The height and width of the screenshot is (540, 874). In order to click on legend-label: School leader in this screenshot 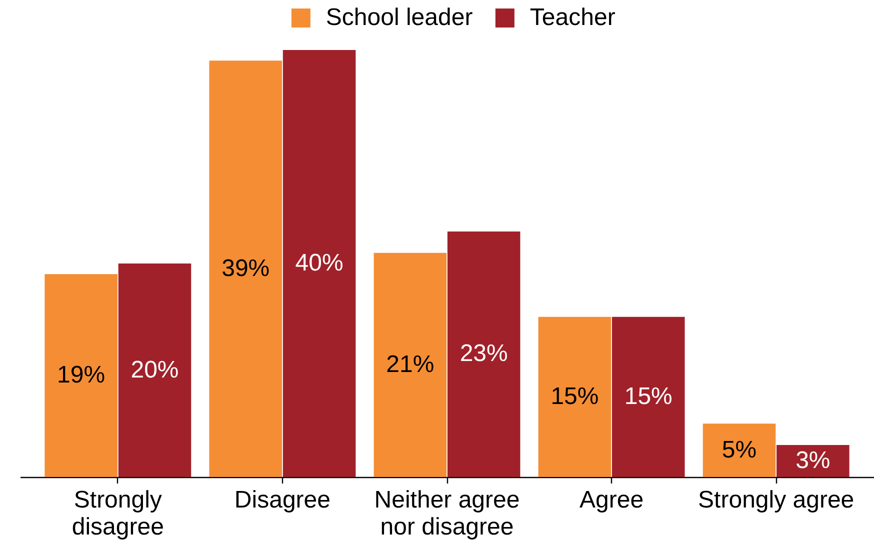, I will do `click(399, 17)`.